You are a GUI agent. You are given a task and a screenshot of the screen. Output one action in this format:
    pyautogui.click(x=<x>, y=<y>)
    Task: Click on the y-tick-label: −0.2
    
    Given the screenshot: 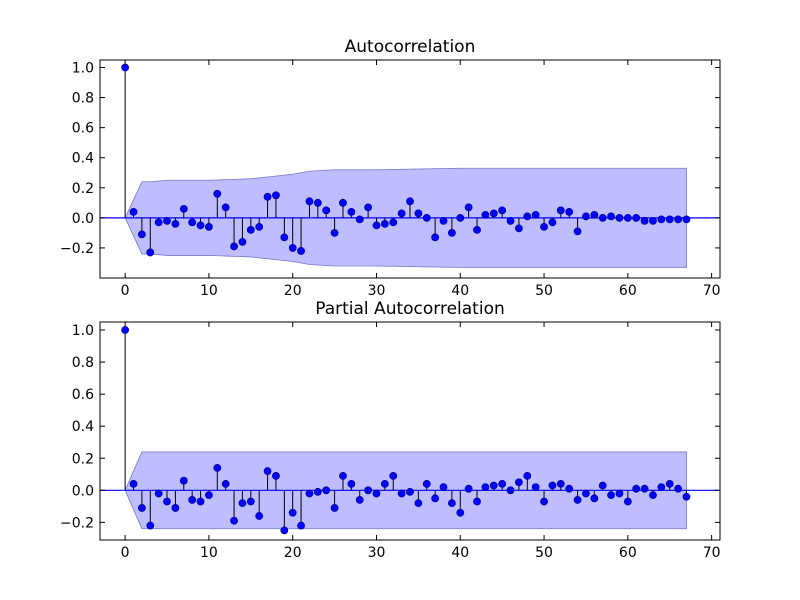 What is the action you would take?
    pyautogui.click(x=77, y=249)
    